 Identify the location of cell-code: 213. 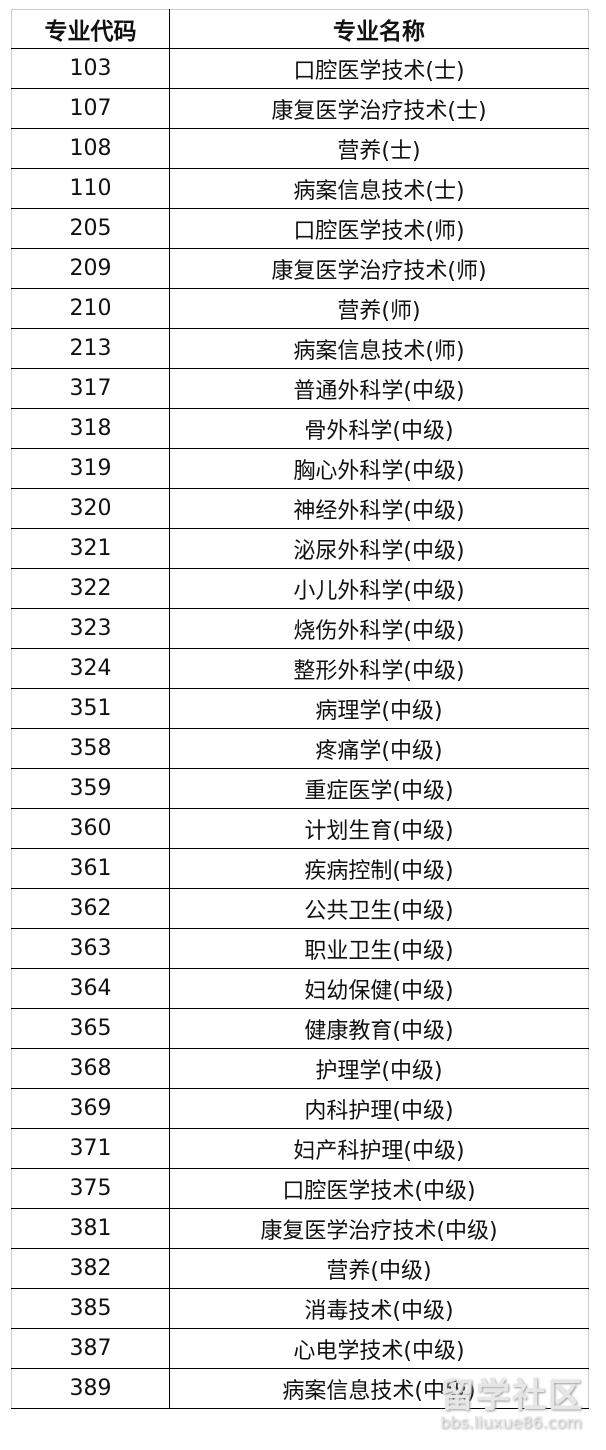
(90, 348).